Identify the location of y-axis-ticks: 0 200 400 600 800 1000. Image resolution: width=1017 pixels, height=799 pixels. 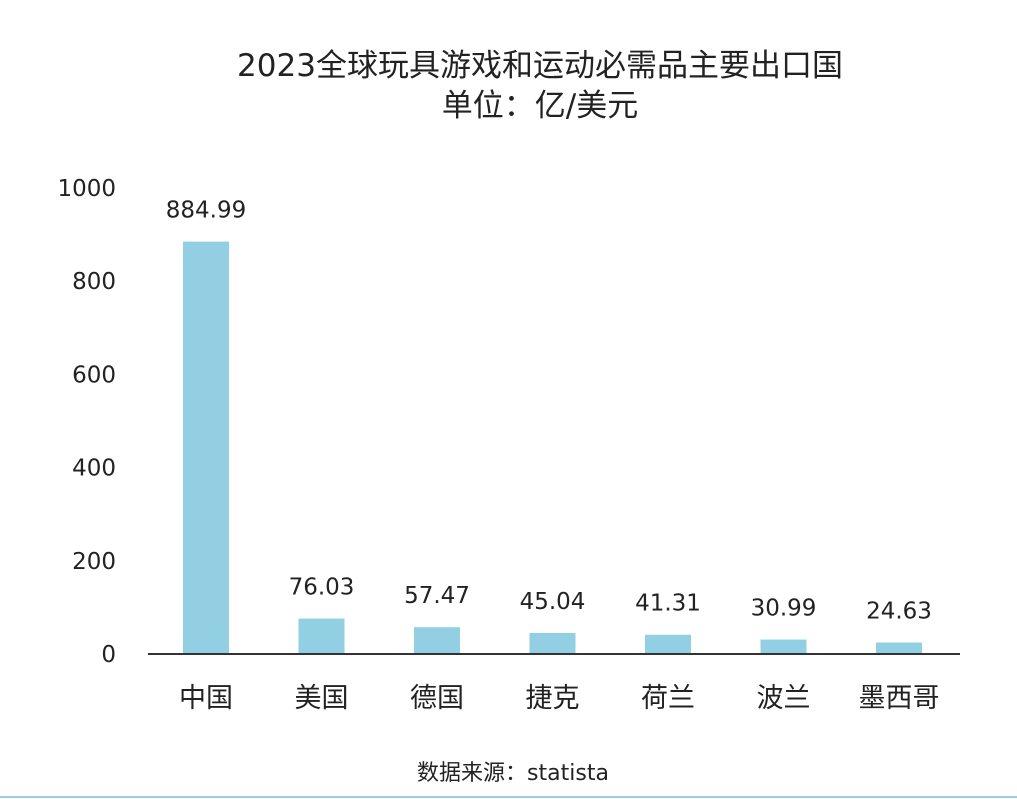
(86, 422).